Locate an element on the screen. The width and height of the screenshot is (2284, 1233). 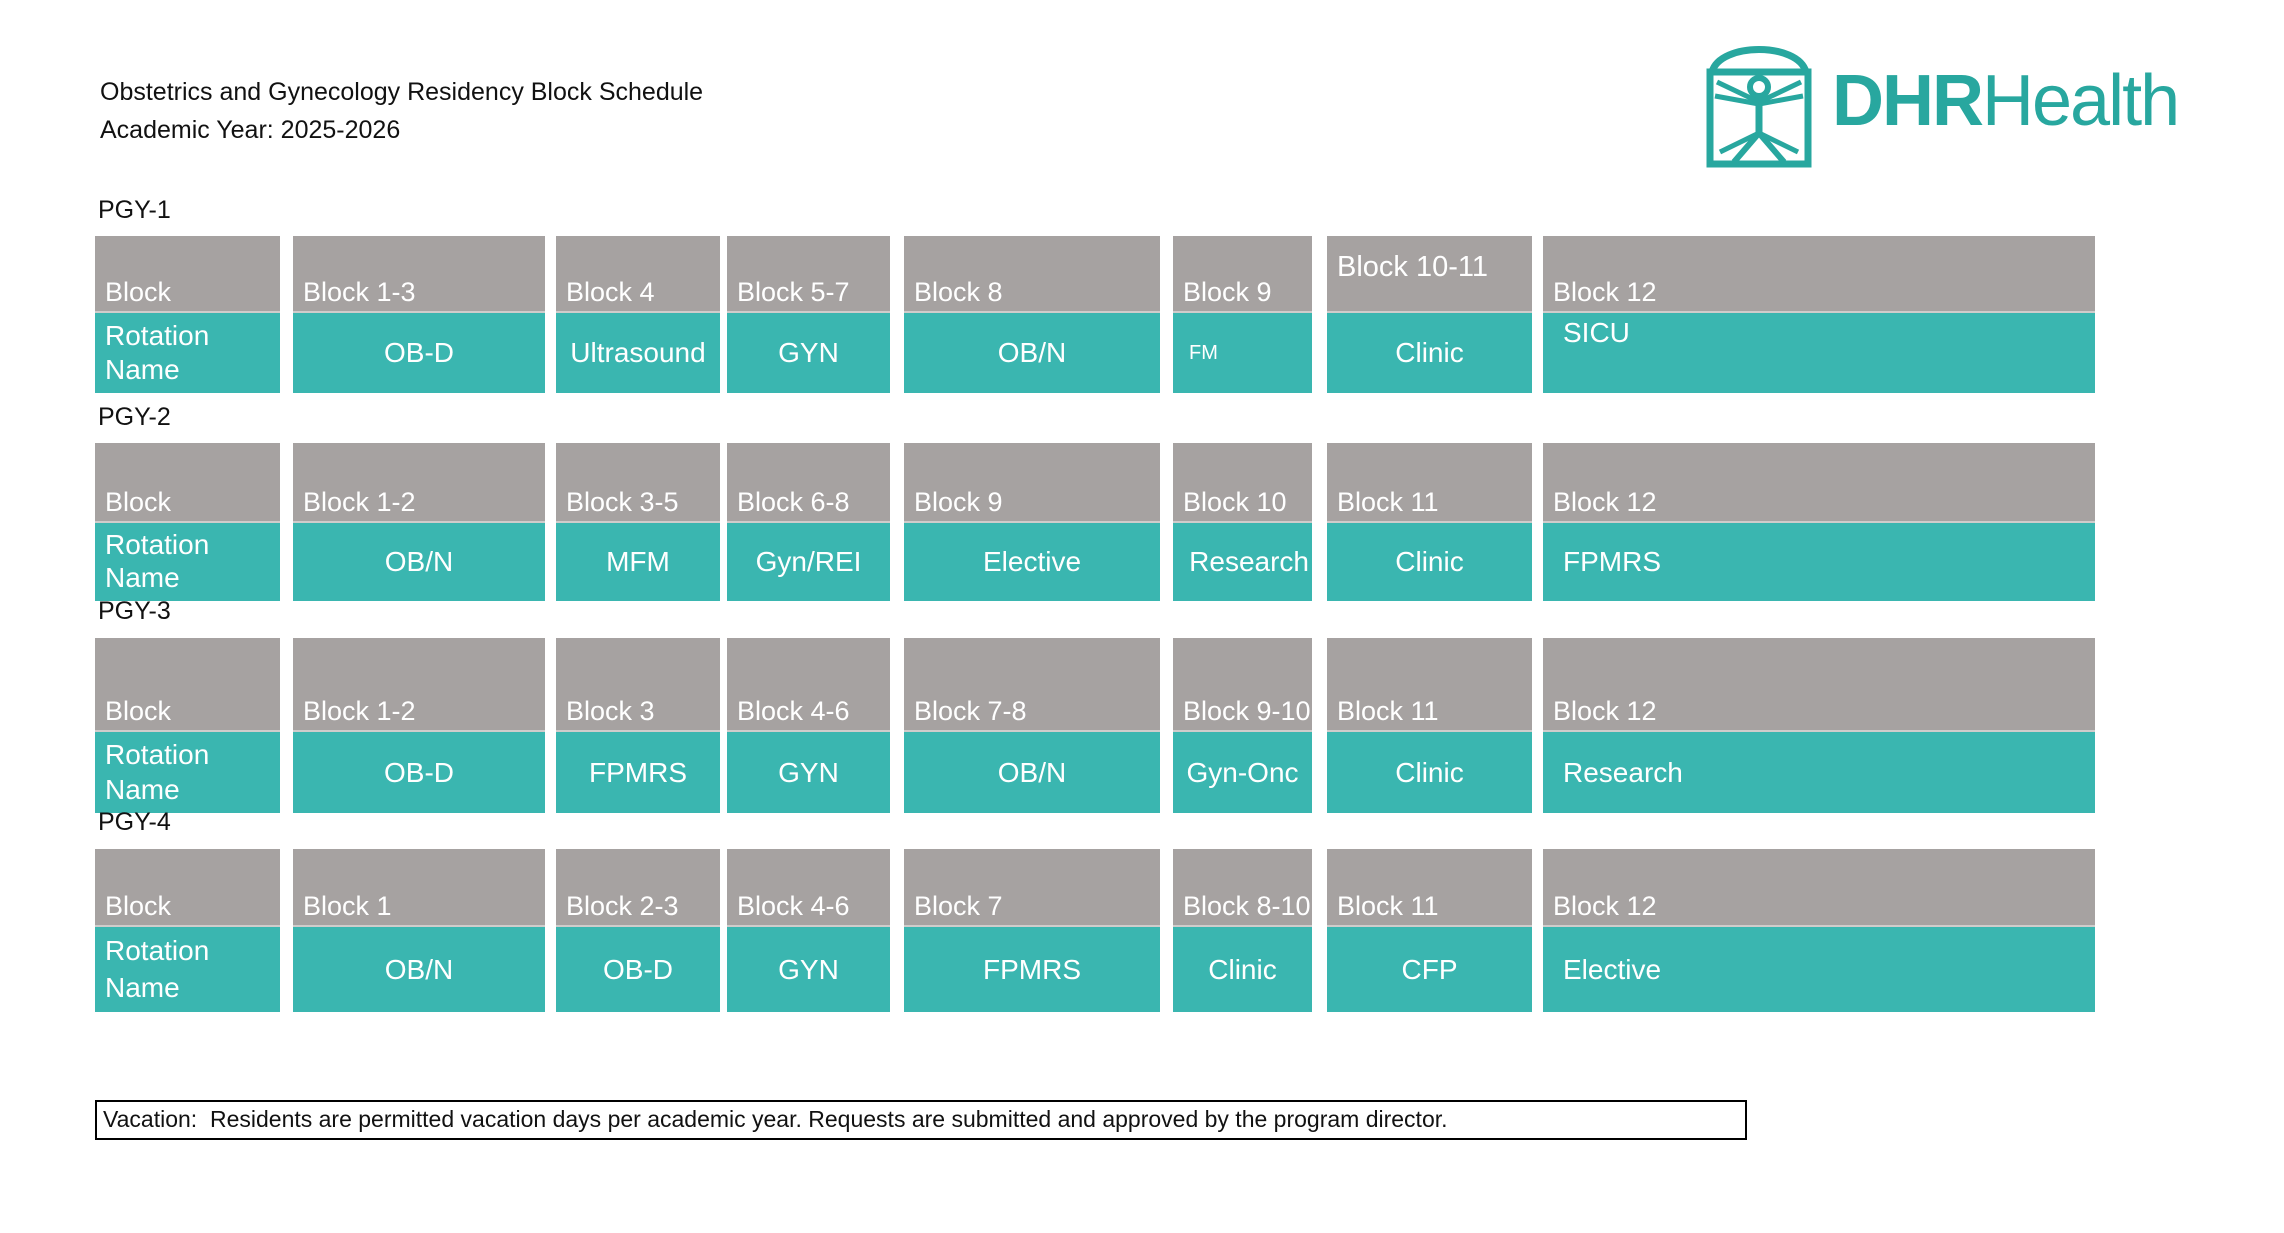
block-label: Block 1 is located at coordinates (347, 906).